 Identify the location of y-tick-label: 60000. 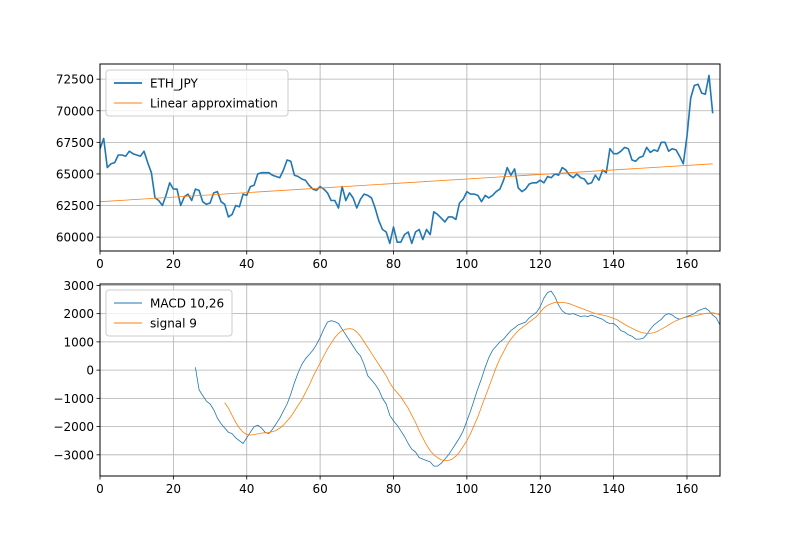
(75, 238).